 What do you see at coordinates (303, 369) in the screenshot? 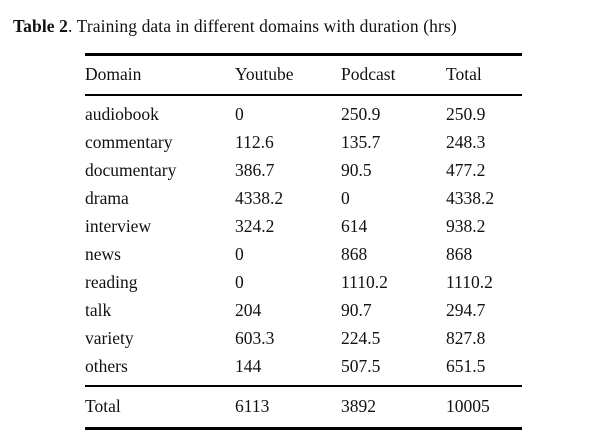
I see `table-row: others 144 507.5 651.5` at bounding box center [303, 369].